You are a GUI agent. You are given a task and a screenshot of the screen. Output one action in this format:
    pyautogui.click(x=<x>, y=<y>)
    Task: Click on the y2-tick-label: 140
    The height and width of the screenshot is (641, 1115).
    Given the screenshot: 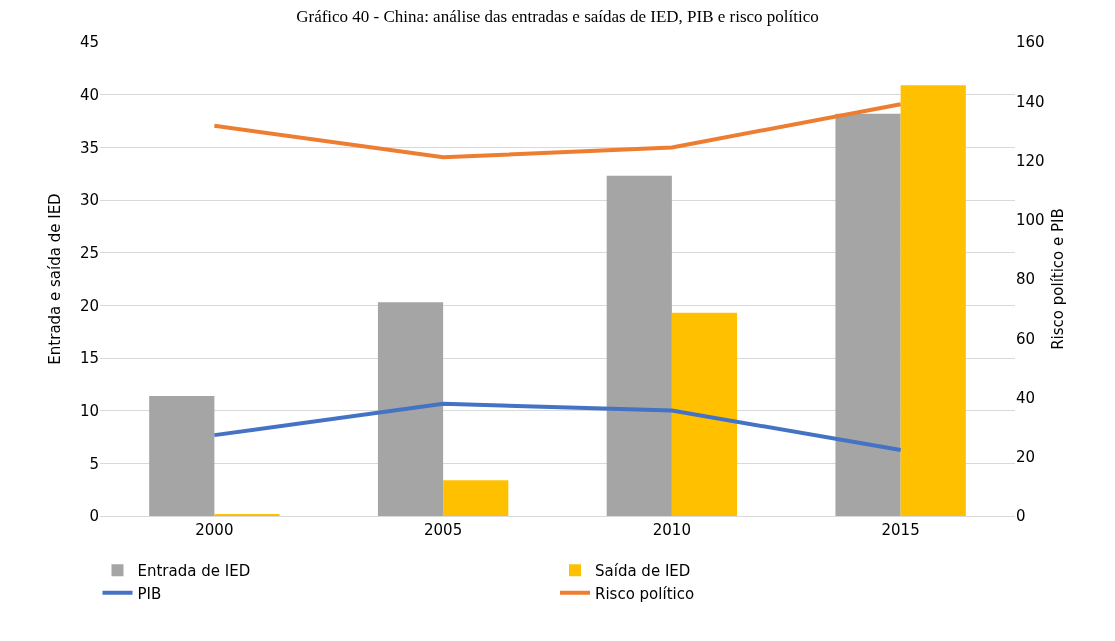 What is the action you would take?
    pyautogui.click(x=1030, y=101)
    